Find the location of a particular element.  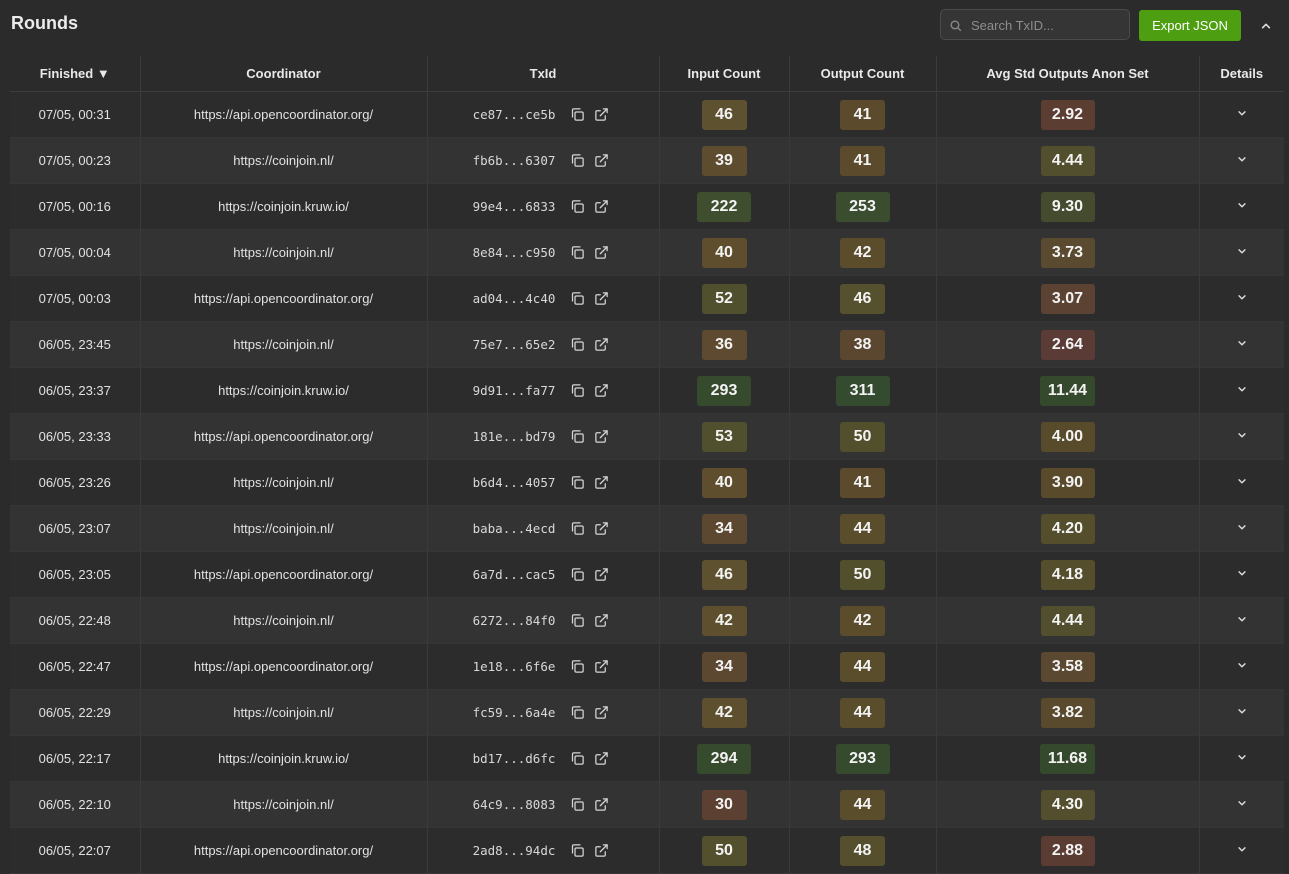

output-count-badge: 41 is located at coordinates (862, 482).